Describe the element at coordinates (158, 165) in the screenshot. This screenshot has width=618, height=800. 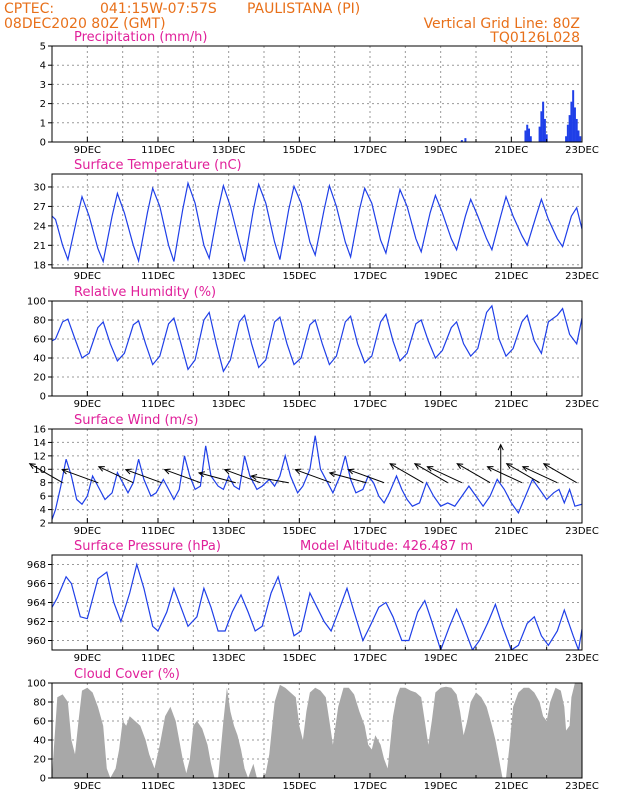
I see `temperature-title: Surface Temperature (nC)` at that location.